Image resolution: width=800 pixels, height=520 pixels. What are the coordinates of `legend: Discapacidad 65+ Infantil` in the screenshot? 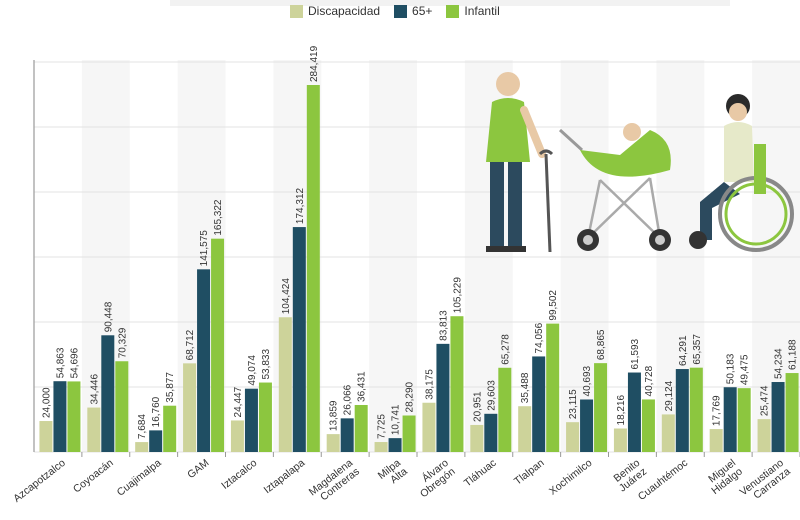 It's located at (395, 11).